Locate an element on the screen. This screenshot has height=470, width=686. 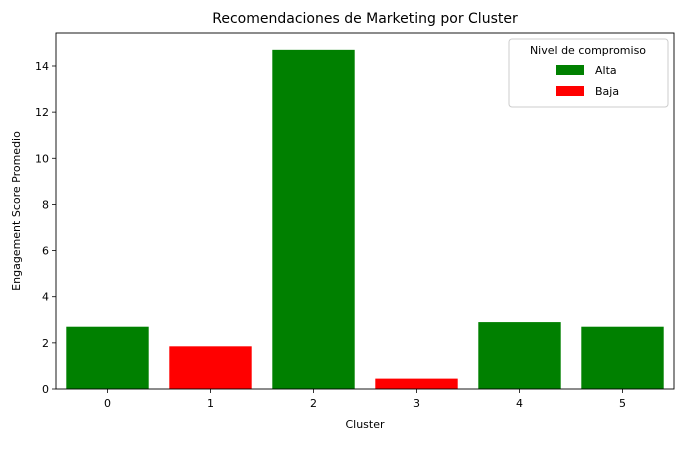
x-tick-label: 2 is located at coordinates (313, 403).